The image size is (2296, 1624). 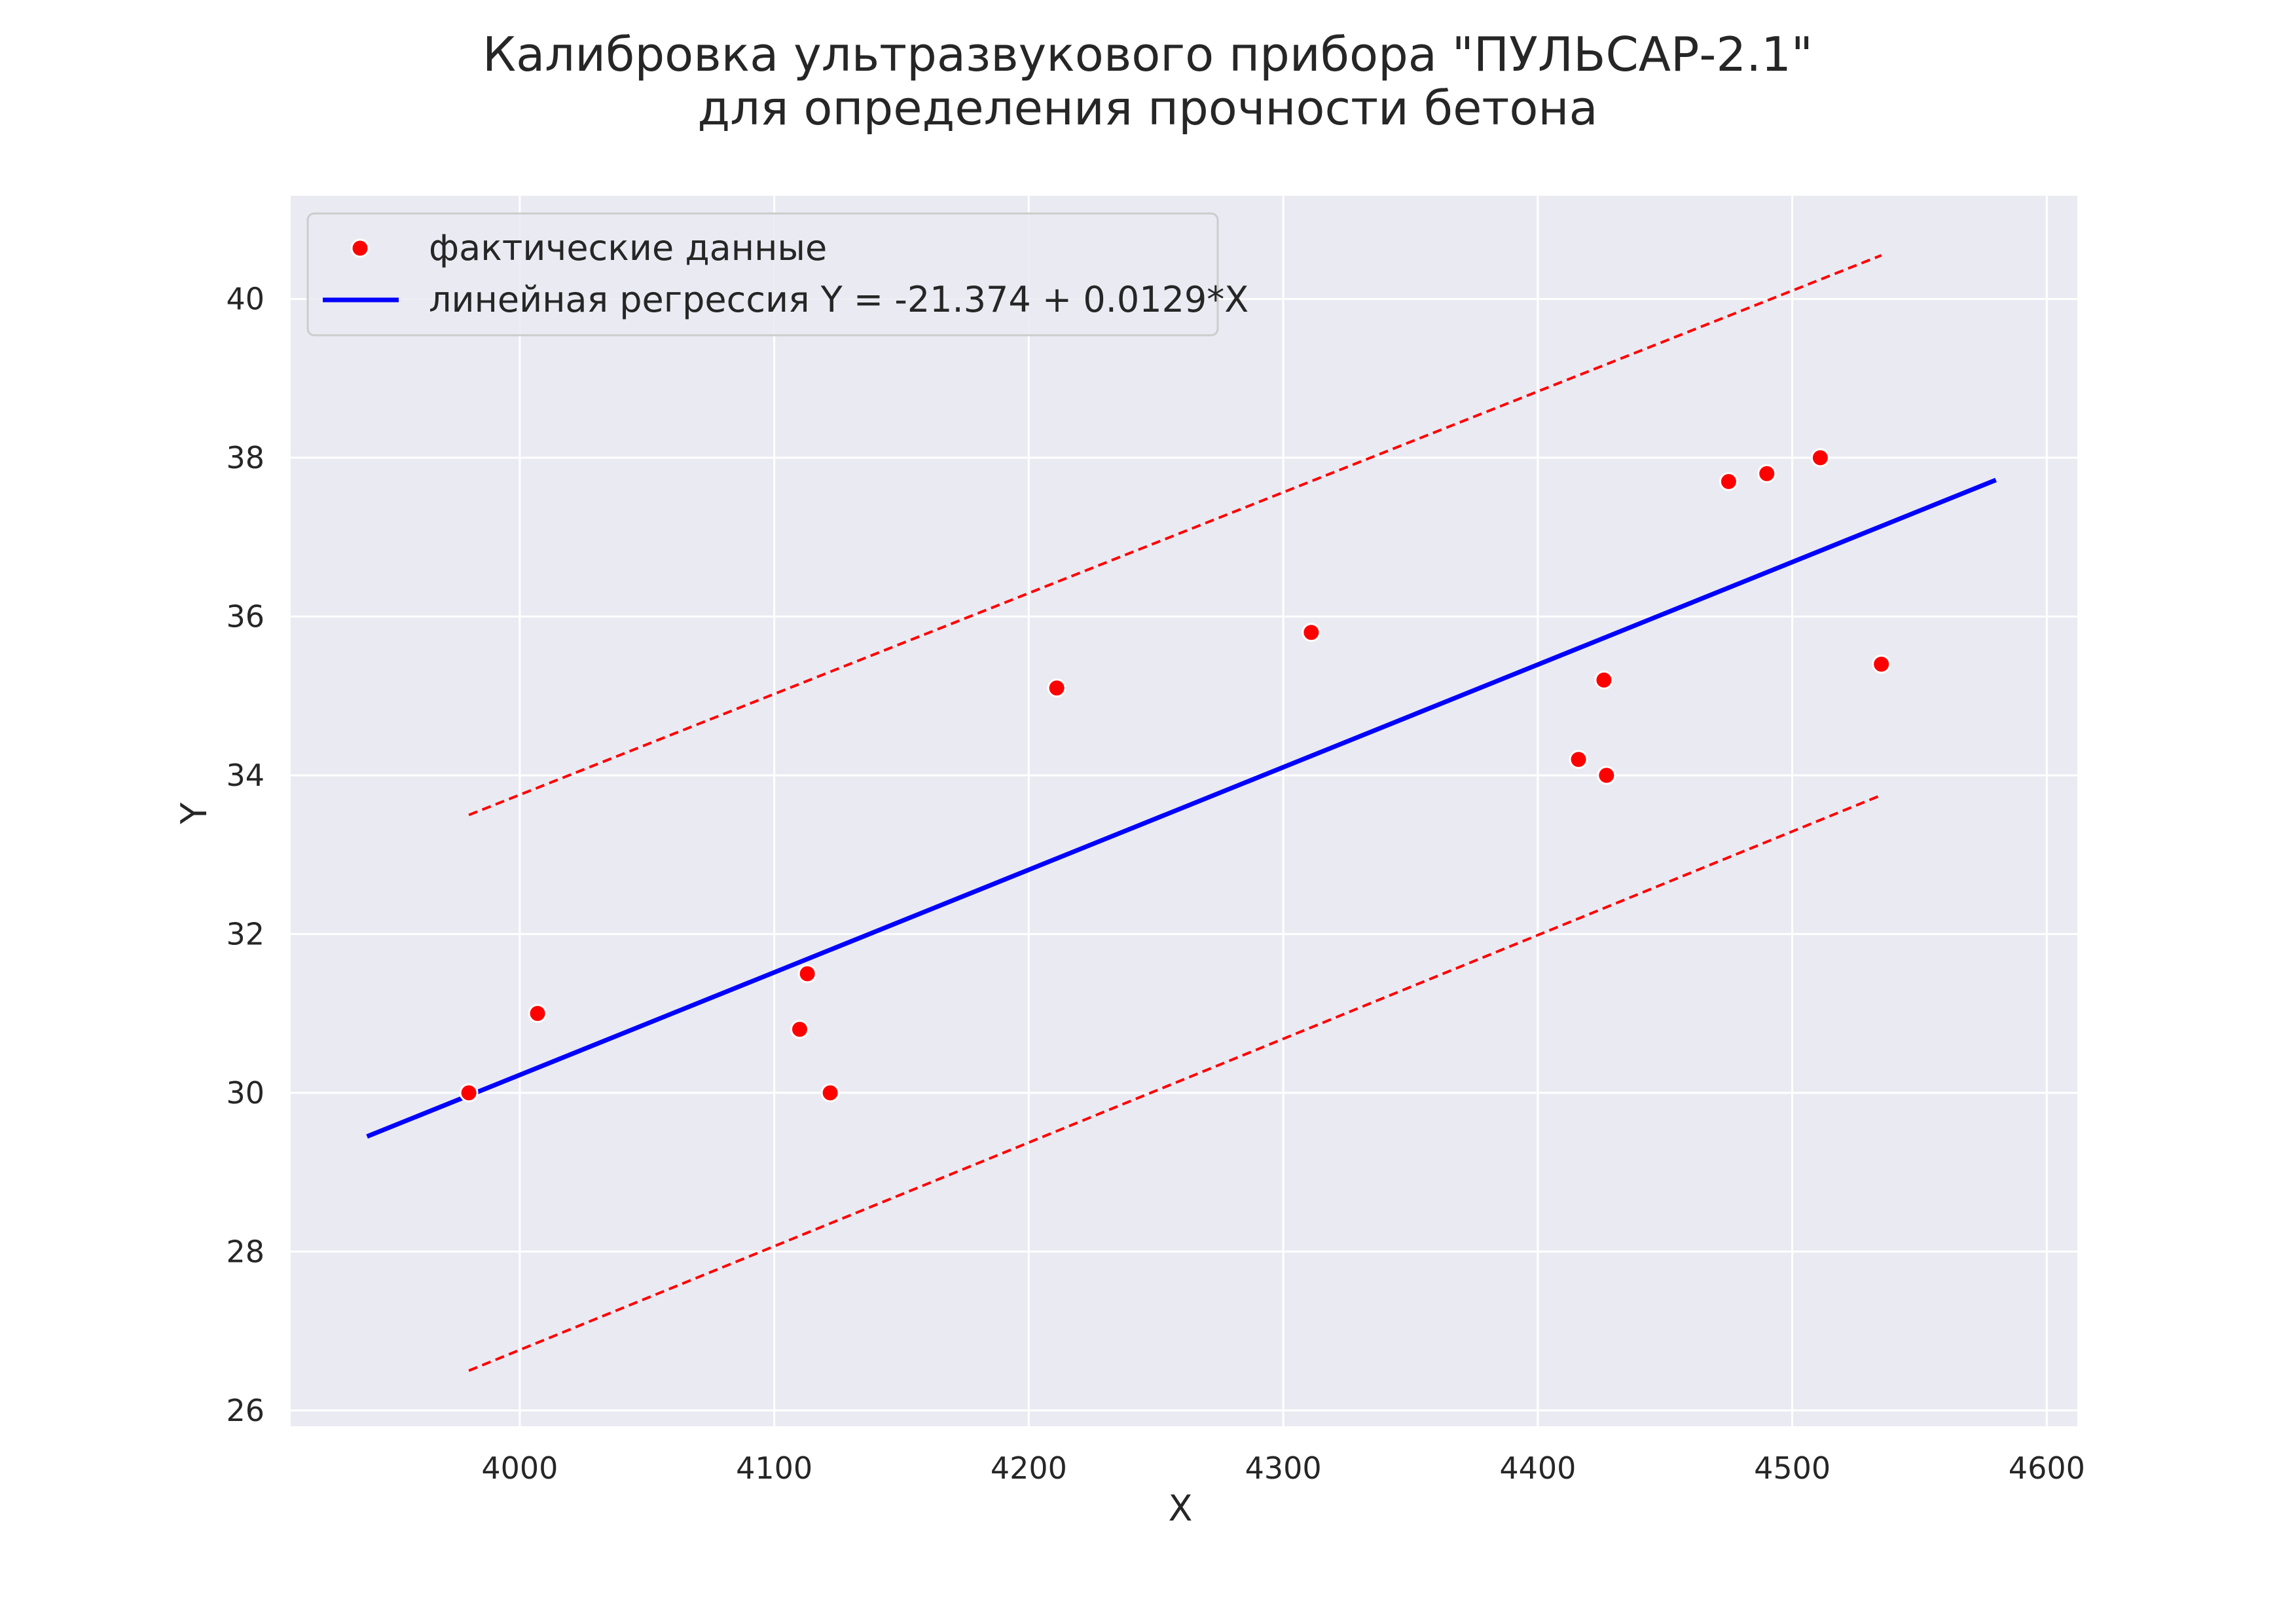 What do you see at coordinates (1029, 1468) in the screenshot?
I see `x-tick-label: 4200` at bounding box center [1029, 1468].